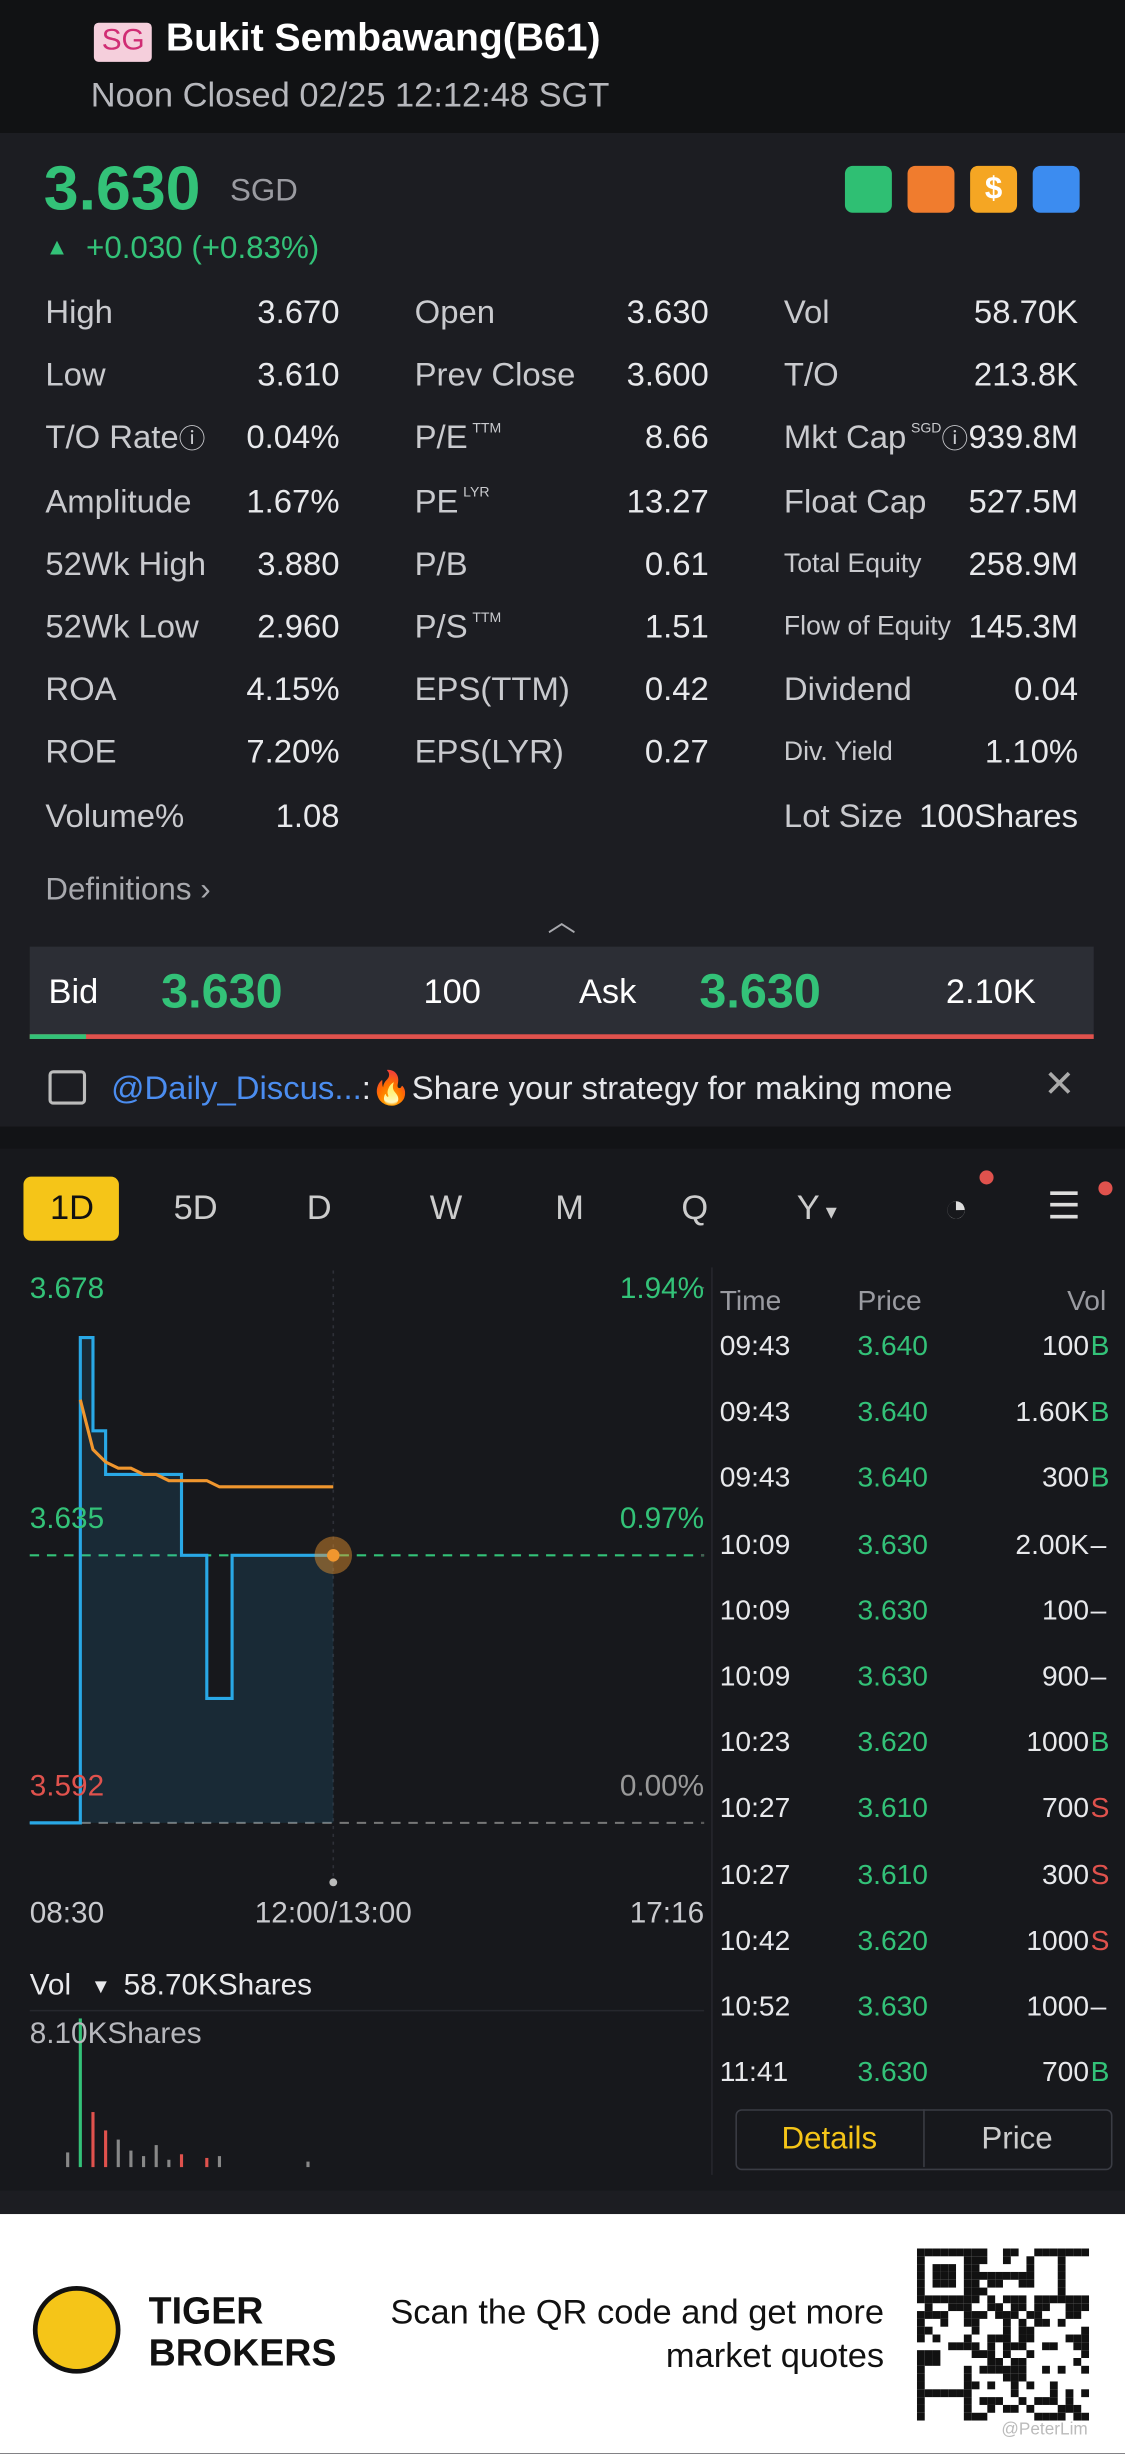 The image size is (1125, 2454). What do you see at coordinates (994, 189) in the screenshot?
I see `icon: $` at bounding box center [994, 189].